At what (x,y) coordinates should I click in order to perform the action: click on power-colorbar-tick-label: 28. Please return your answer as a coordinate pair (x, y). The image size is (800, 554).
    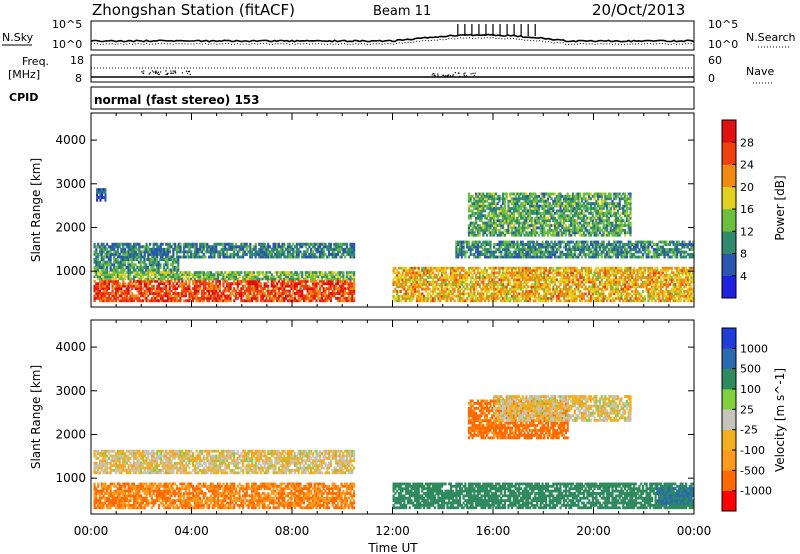
    Looking at the image, I should click on (747, 142).